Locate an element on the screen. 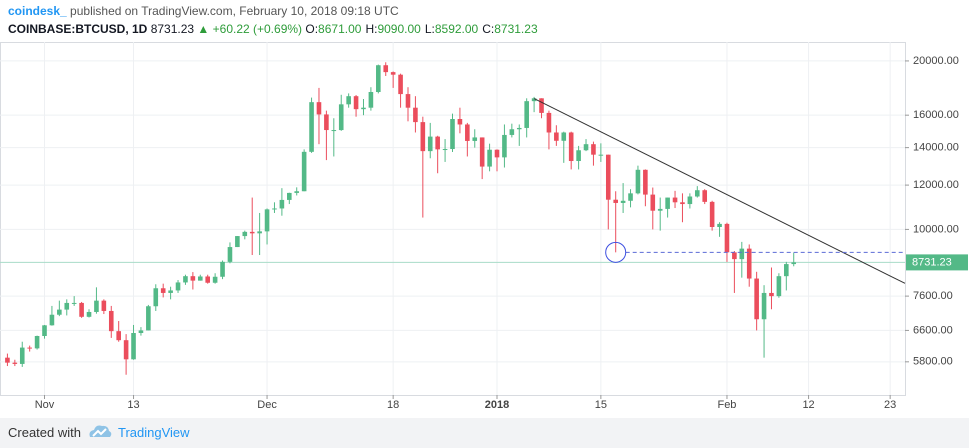 The width and height of the screenshot is (969, 448). ohlc: O:8671.00 H:9090.00 L:8592.00 C:8731.23 is located at coordinates (423, 29).